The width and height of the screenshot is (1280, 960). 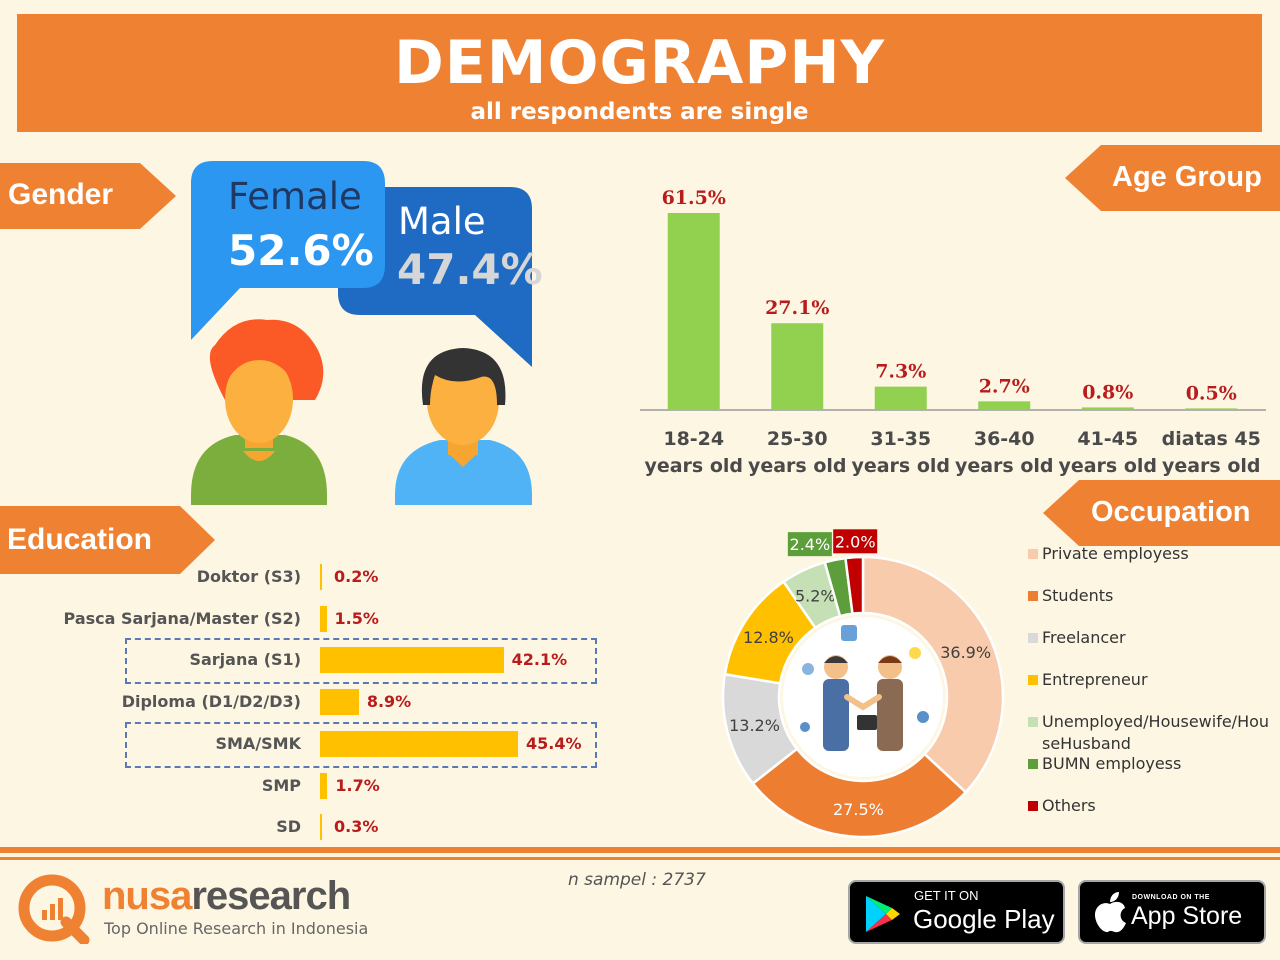 I want to click on legend-swatch-others, so click(x=1033, y=806).